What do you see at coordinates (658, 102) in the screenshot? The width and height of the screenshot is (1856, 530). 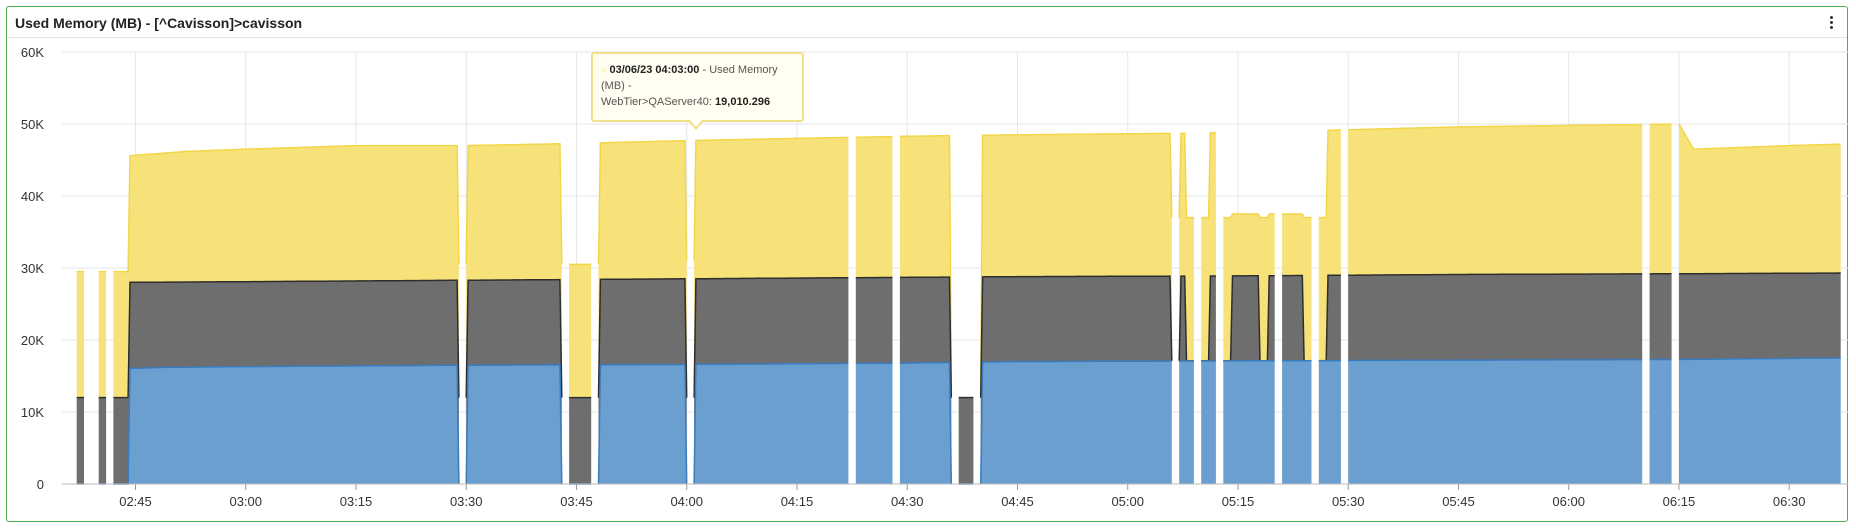 I see `tooltip-label-part2: WebTier>QAServer40:` at bounding box center [658, 102].